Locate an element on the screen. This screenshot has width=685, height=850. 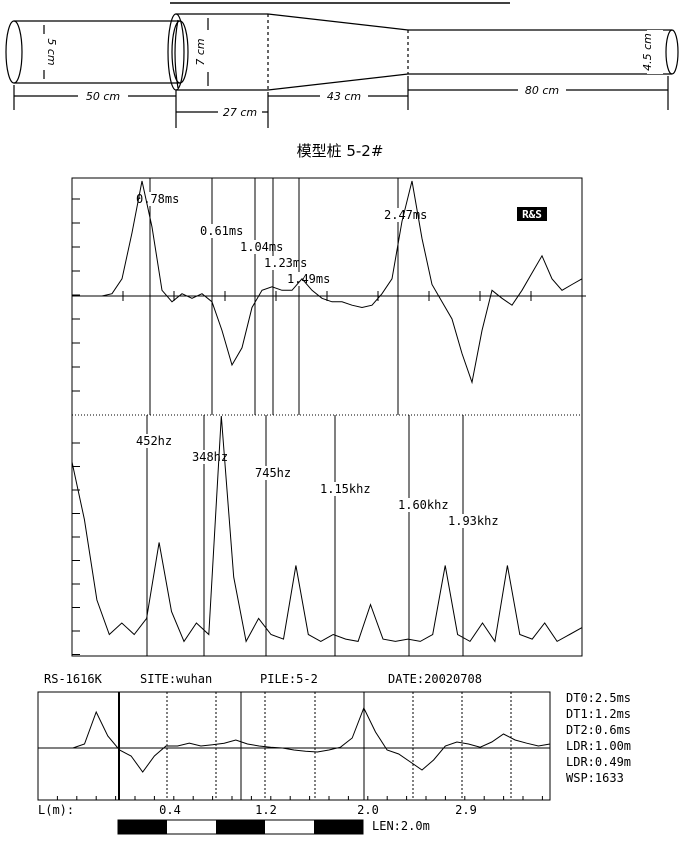
model-label: RS-1616K is located at coordinates (73, 679).